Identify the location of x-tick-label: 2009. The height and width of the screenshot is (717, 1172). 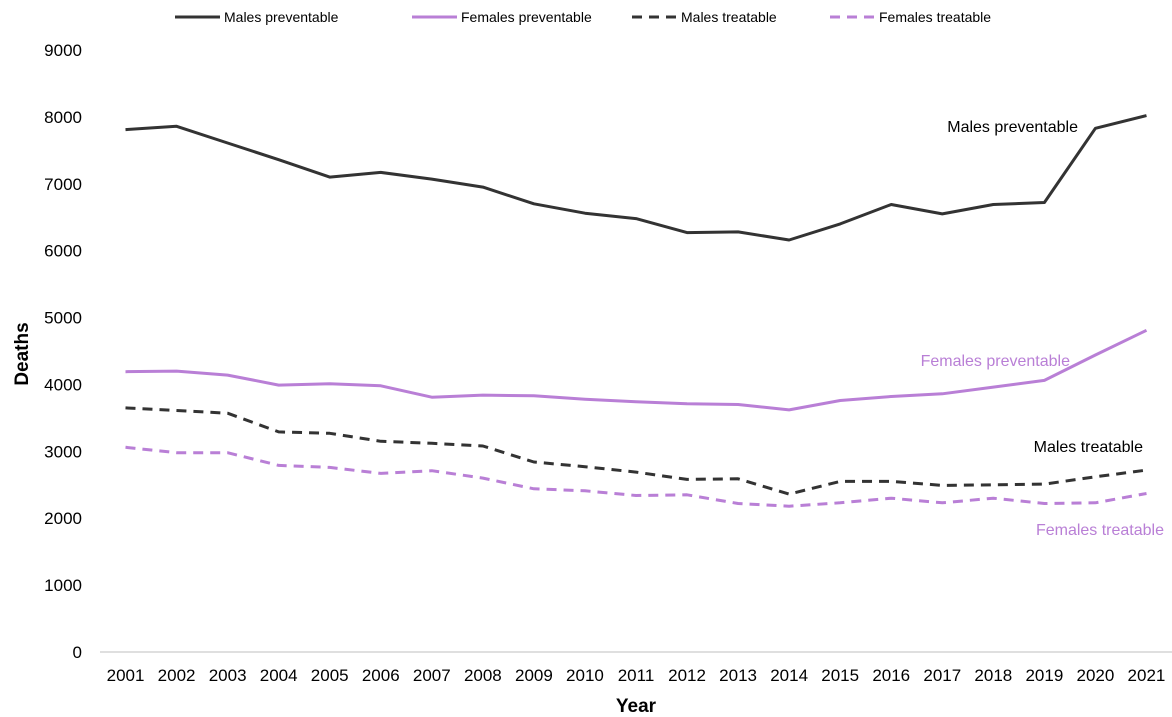
(534, 675).